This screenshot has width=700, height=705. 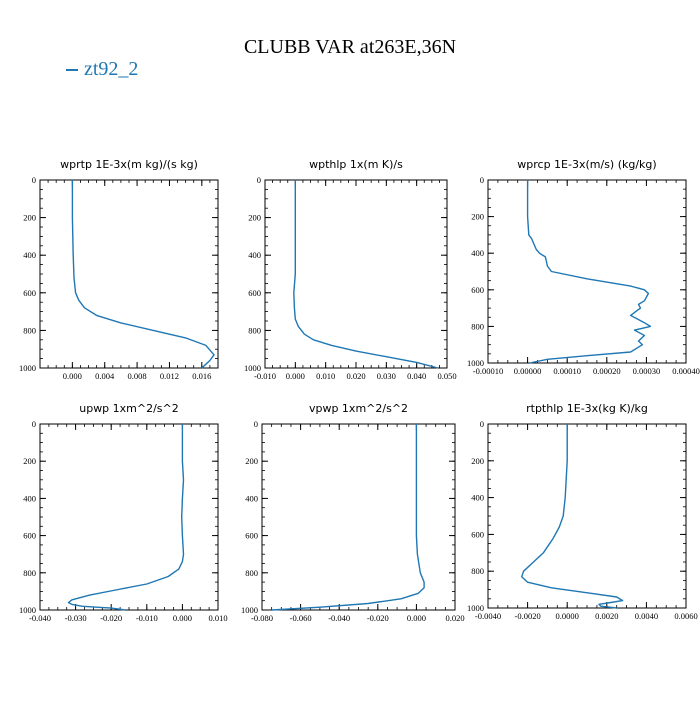 I want to click on x-tick-label: 0.004, so click(x=105, y=376).